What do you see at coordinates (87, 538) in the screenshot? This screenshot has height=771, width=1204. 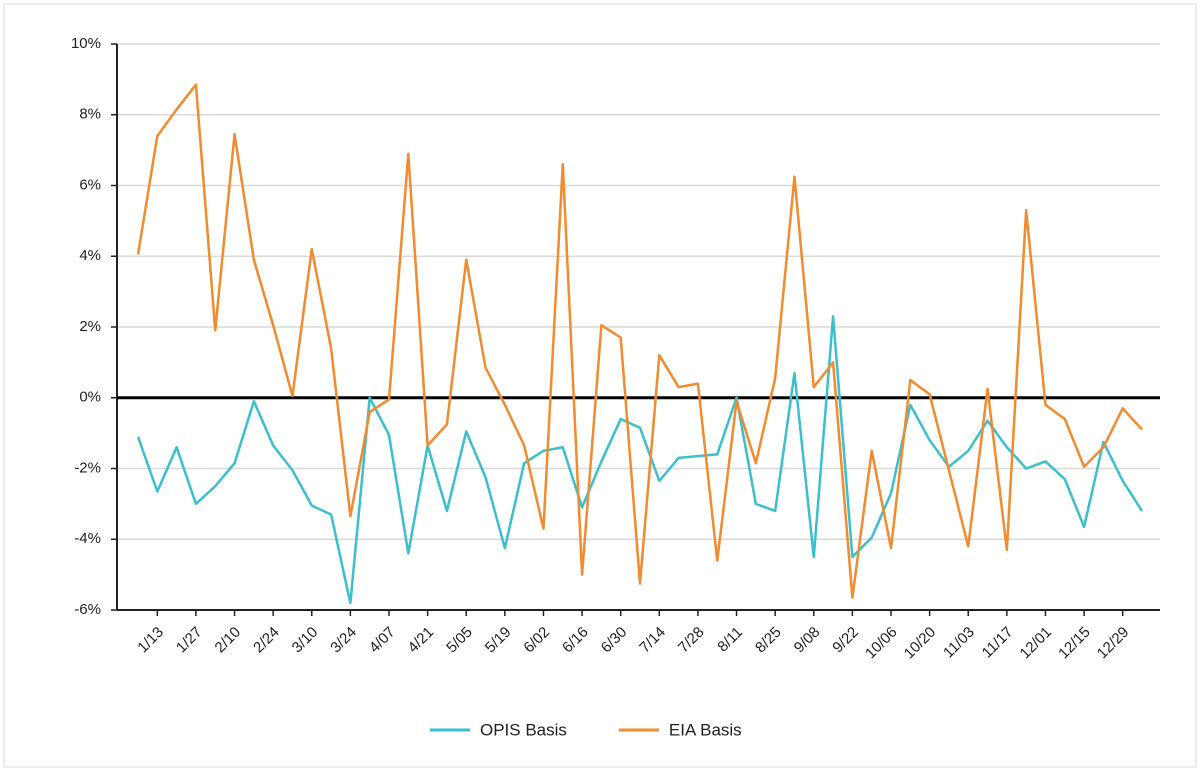 I see `y-tick-label: -4%` at bounding box center [87, 538].